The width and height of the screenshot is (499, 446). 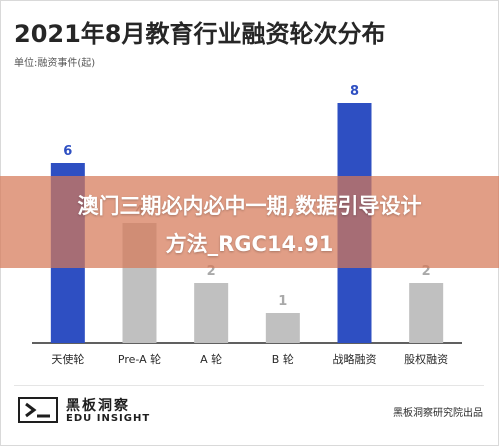 I want to click on x-tick-label-2: A 轮, so click(x=211, y=359).